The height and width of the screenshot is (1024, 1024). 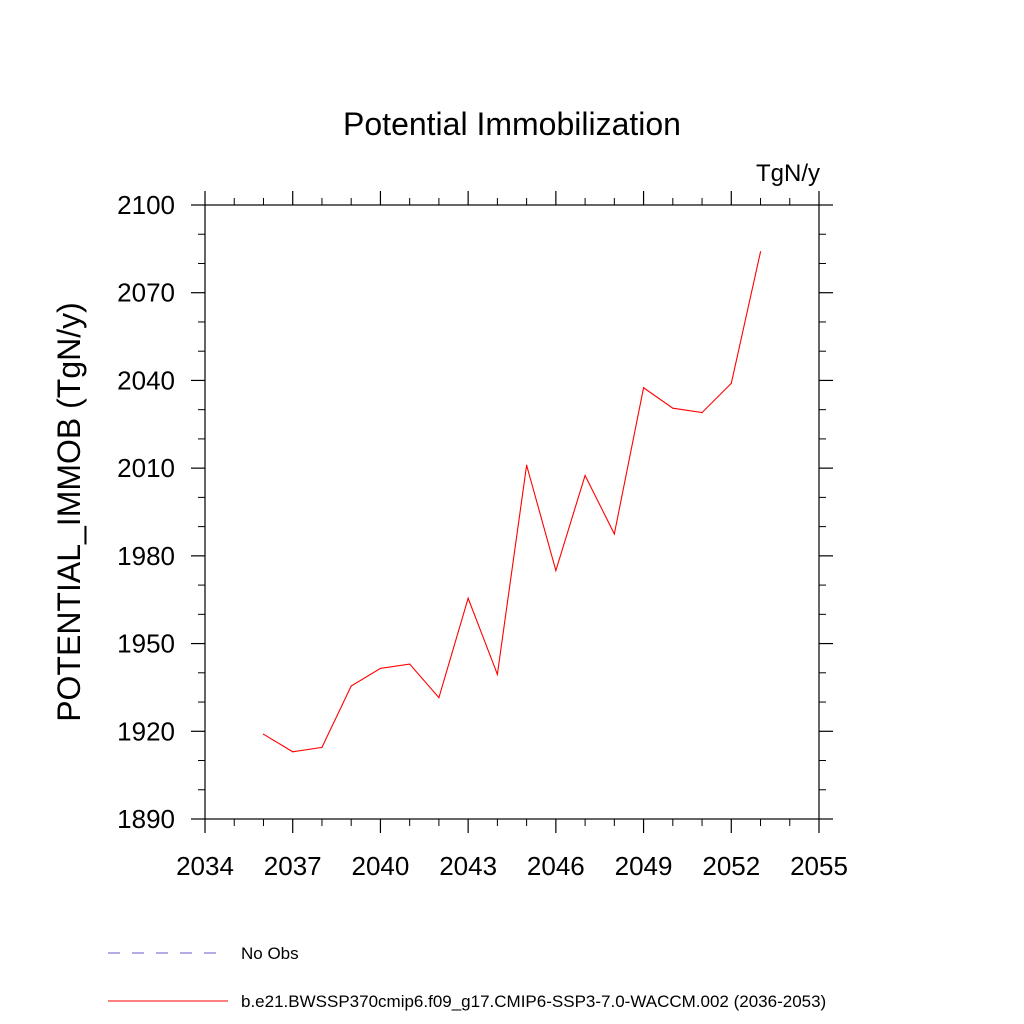 What do you see at coordinates (146, 380) in the screenshot?
I see `y-tick-label: 2040` at bounding box center [146, 380].